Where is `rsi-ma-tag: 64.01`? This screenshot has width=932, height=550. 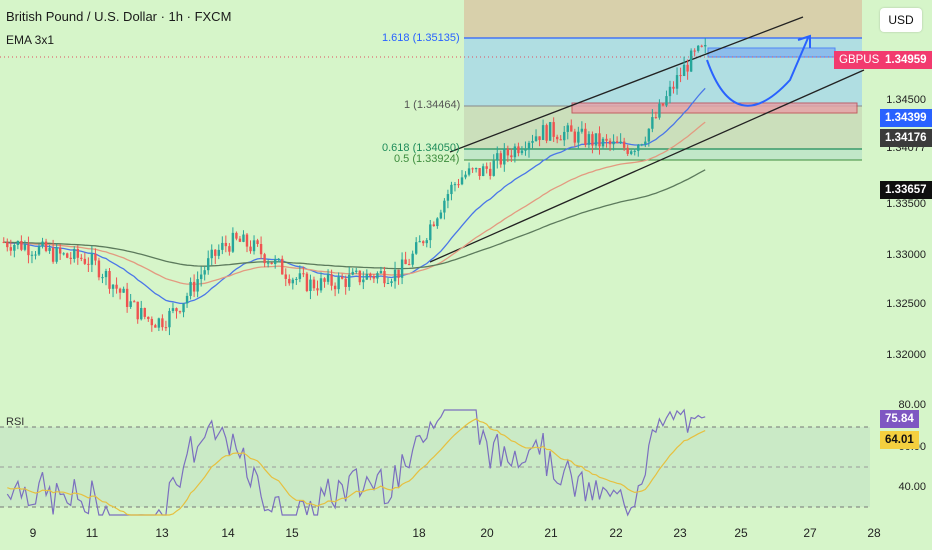
rsi-ma-tag: 64.01 is located at coordinates (899, 440).